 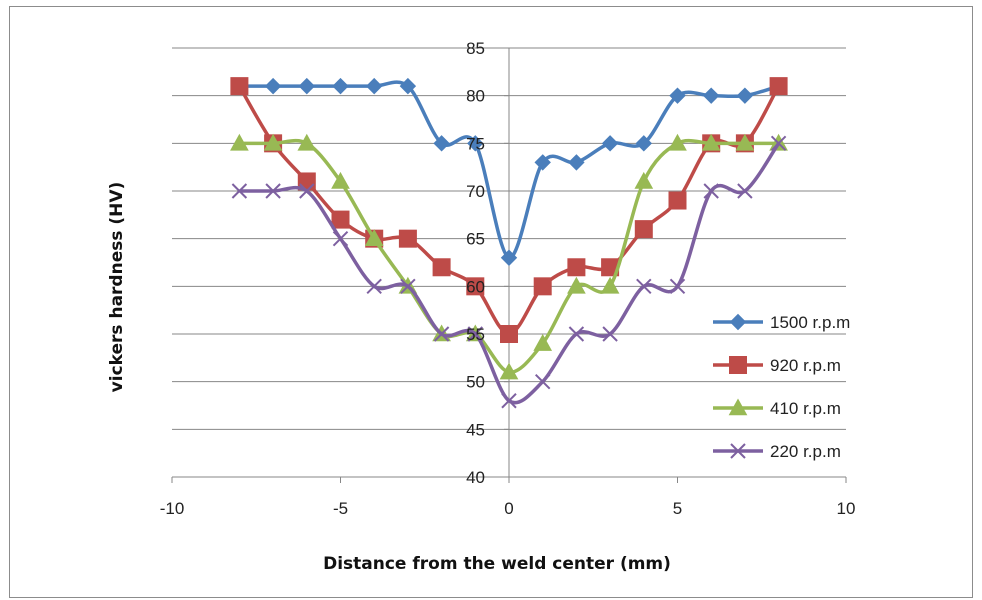 I want to click on x-tick-label: -5, so click(x=340, y=508).